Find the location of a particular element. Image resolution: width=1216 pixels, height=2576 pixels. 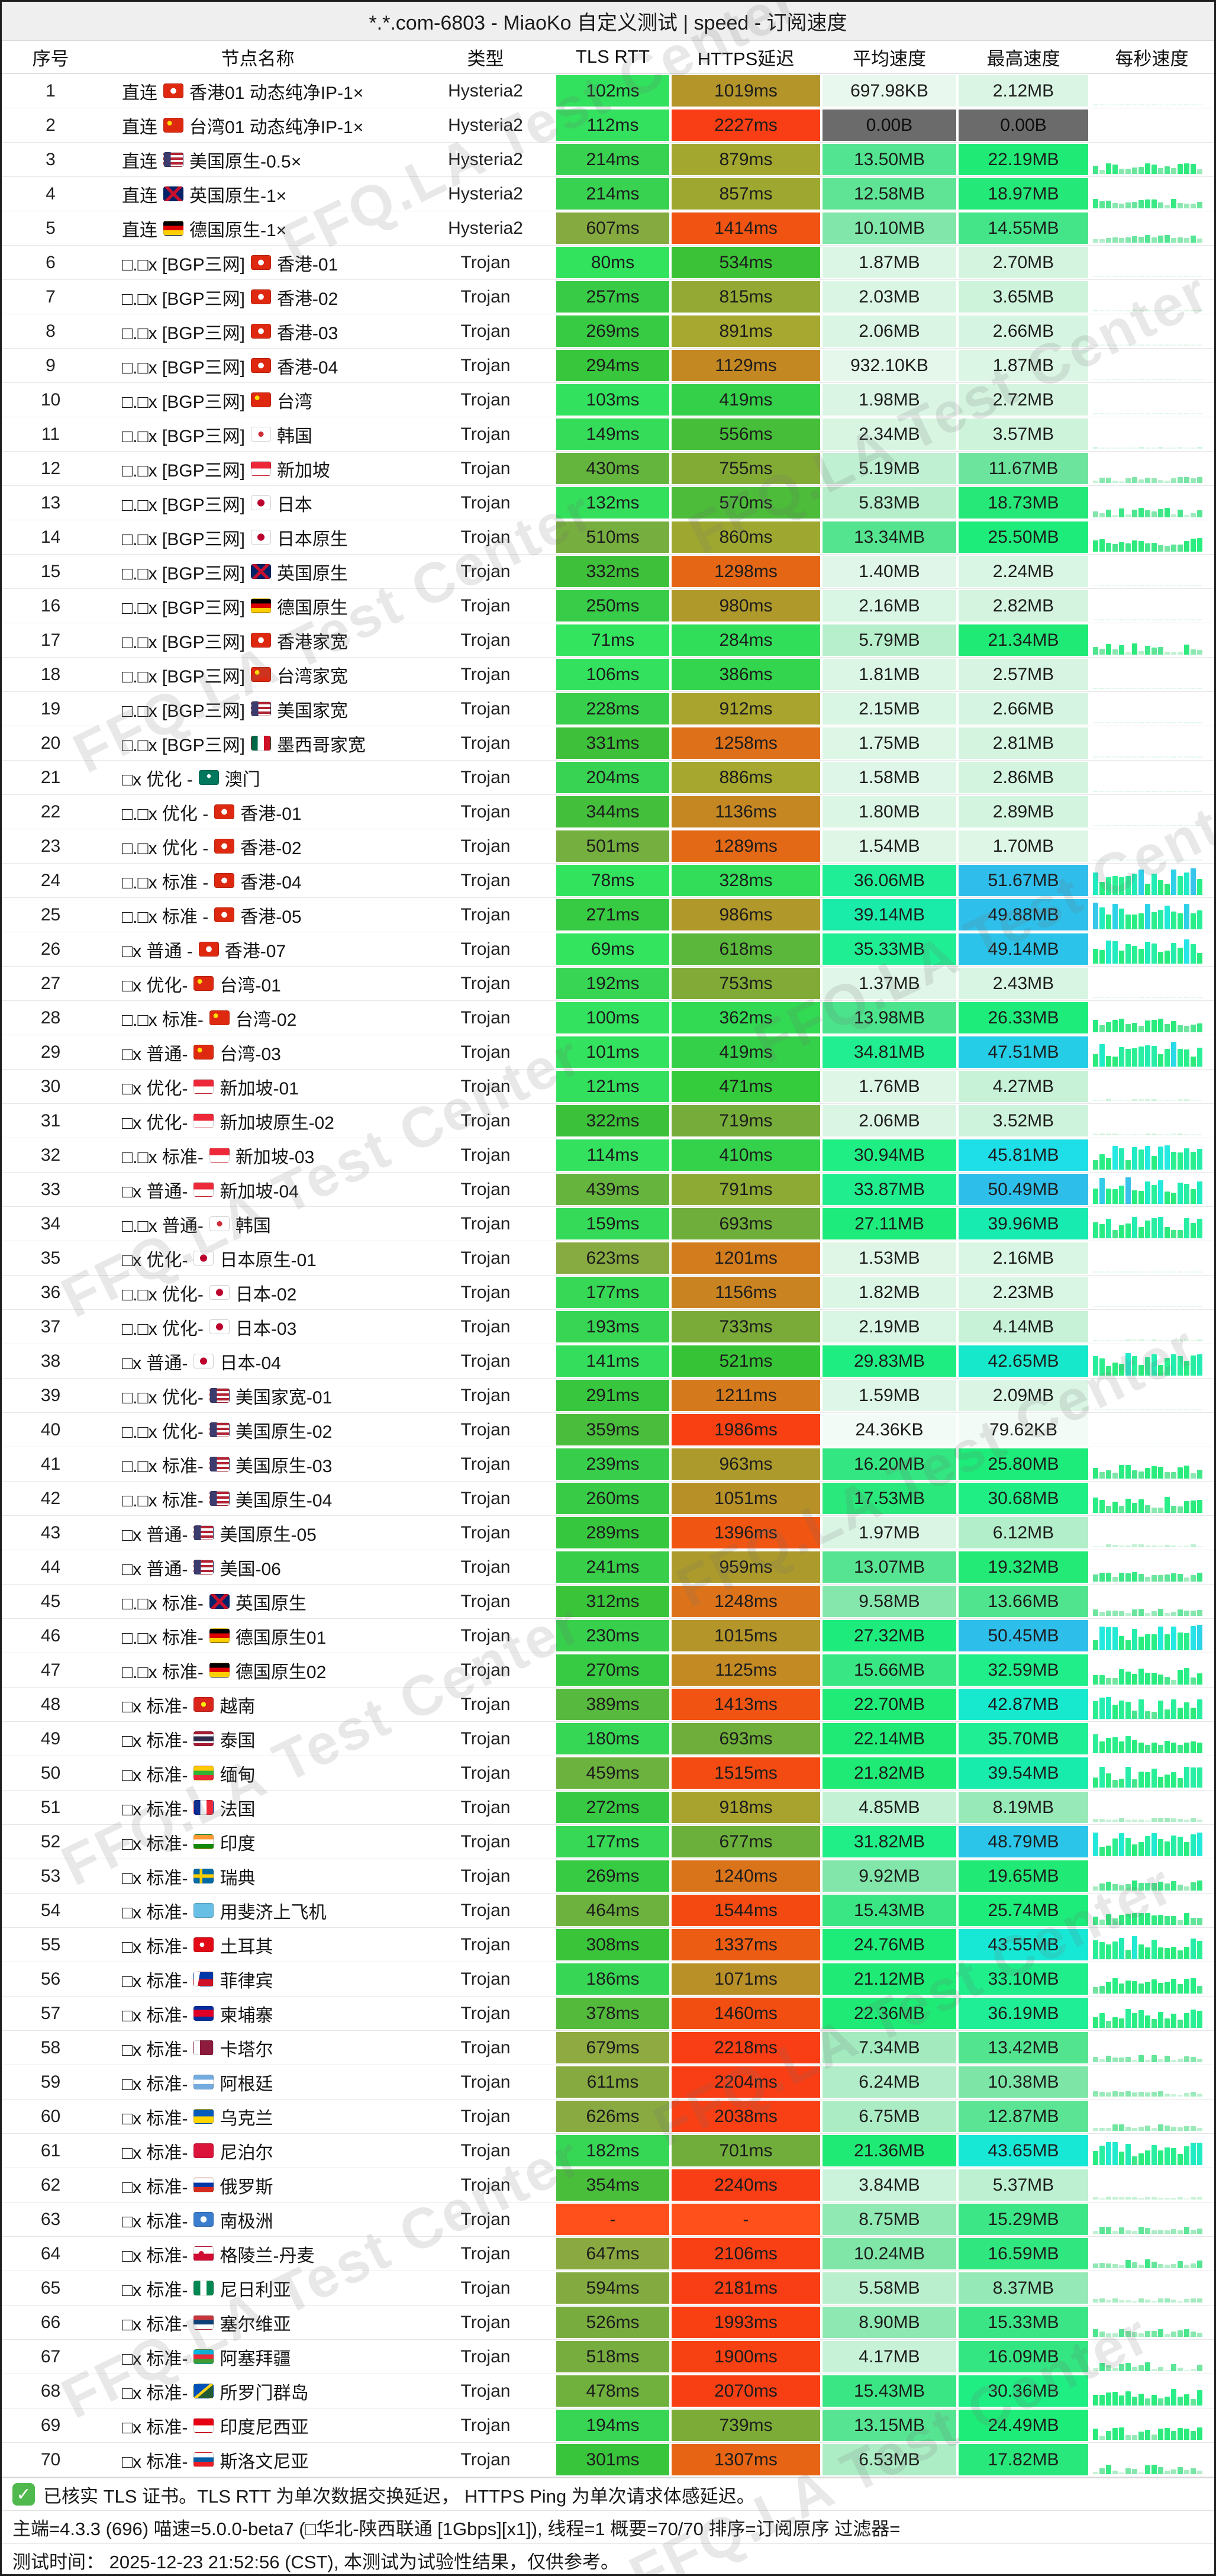

tls-rtt-badge: 272ms is located at coordinates (612, 1807).